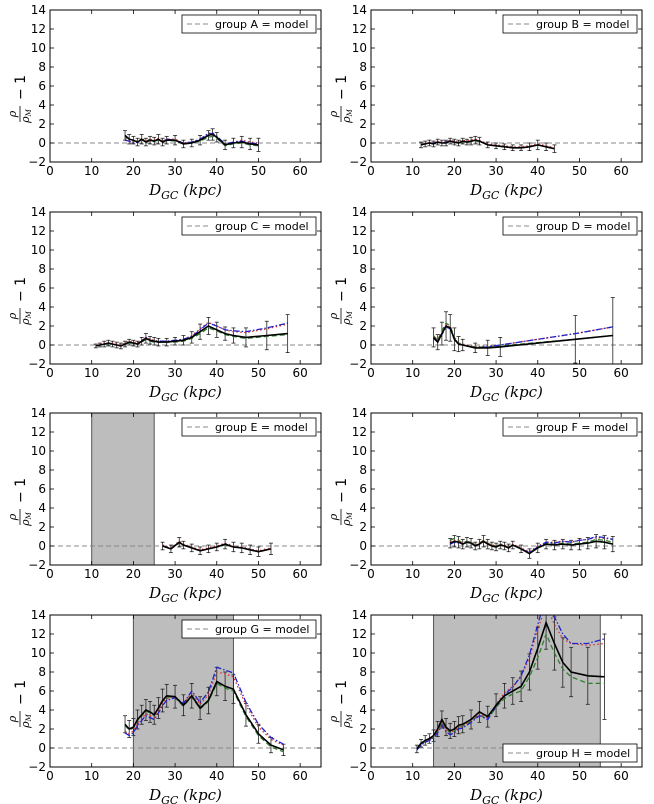 This screenshot has width=654, height=804. What do you see at coordinates (123, 489) in the screenshot?
I see `shaded-region` at bounding box center [123, 489].